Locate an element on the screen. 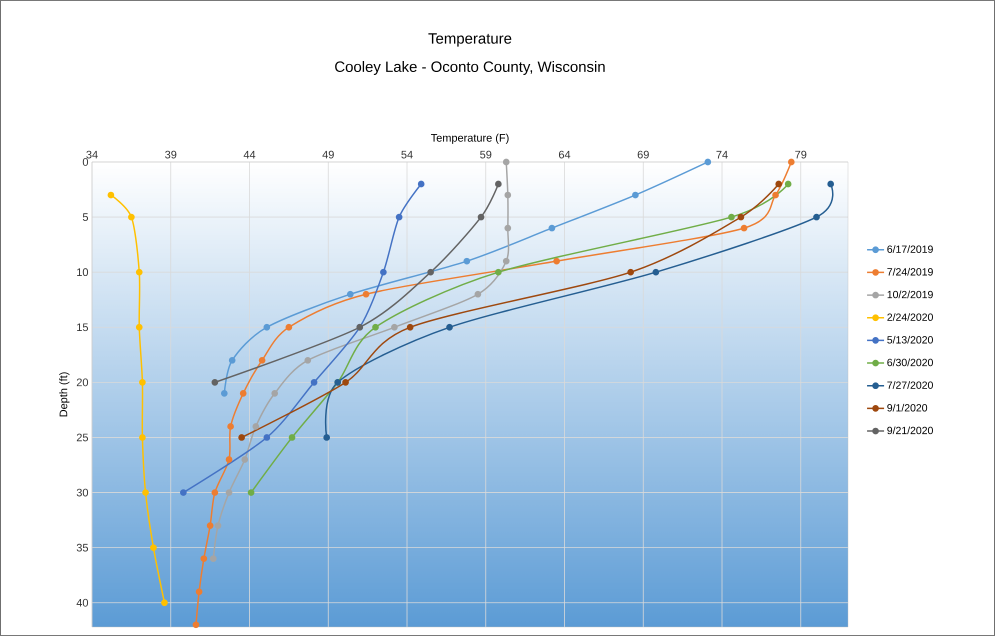 Image resolution: width=995 pixels, height=636 pixels. y-tick-label: 10 is located at coordinates (82, 272).